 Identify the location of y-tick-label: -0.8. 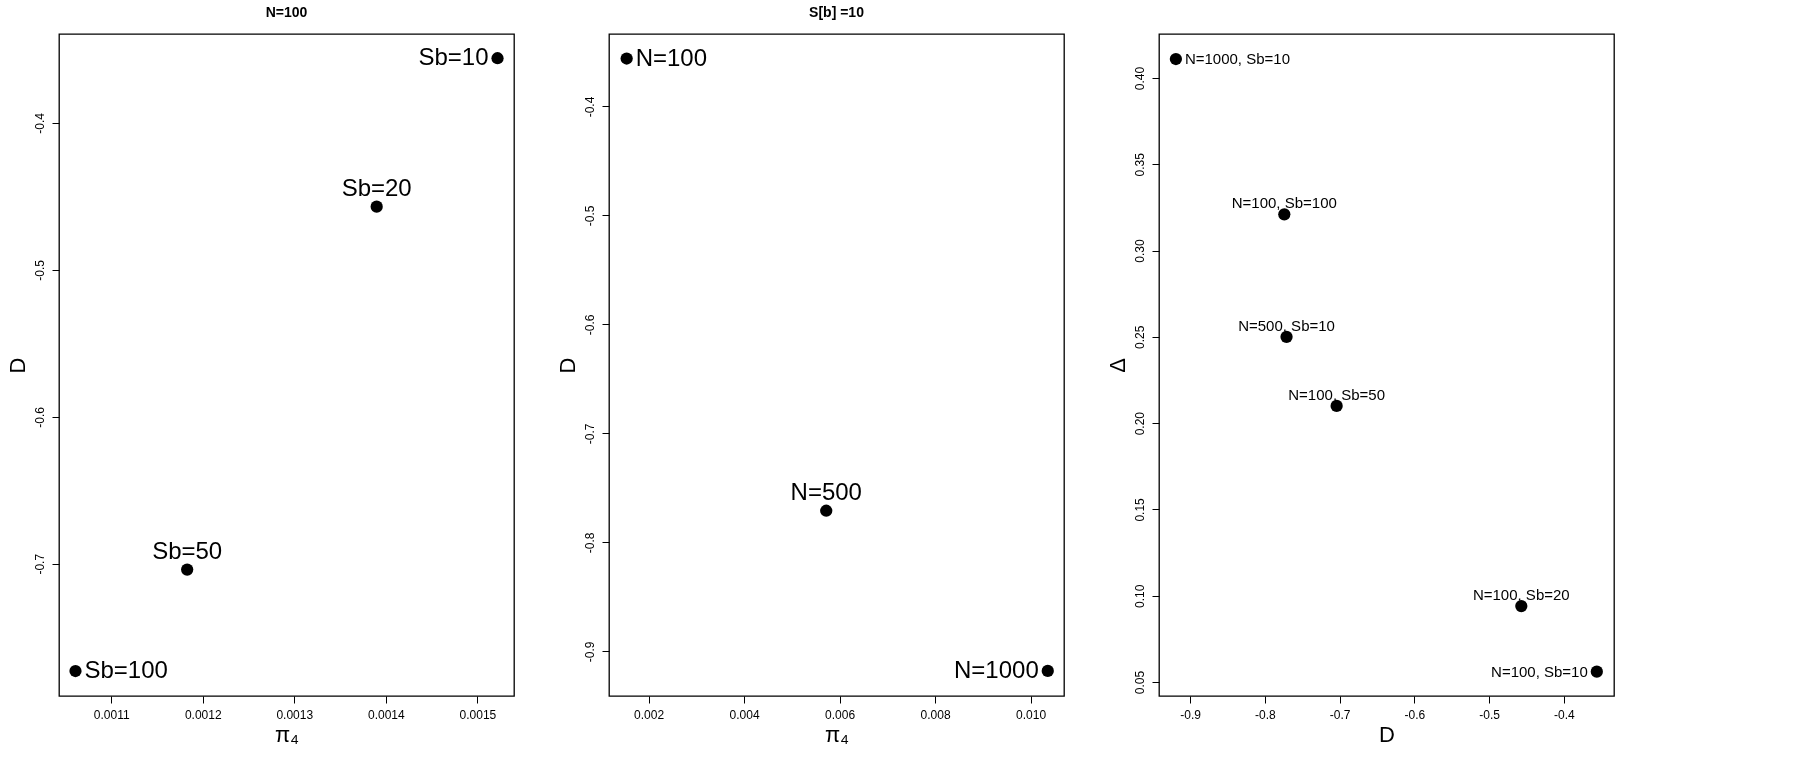
(589, 543).